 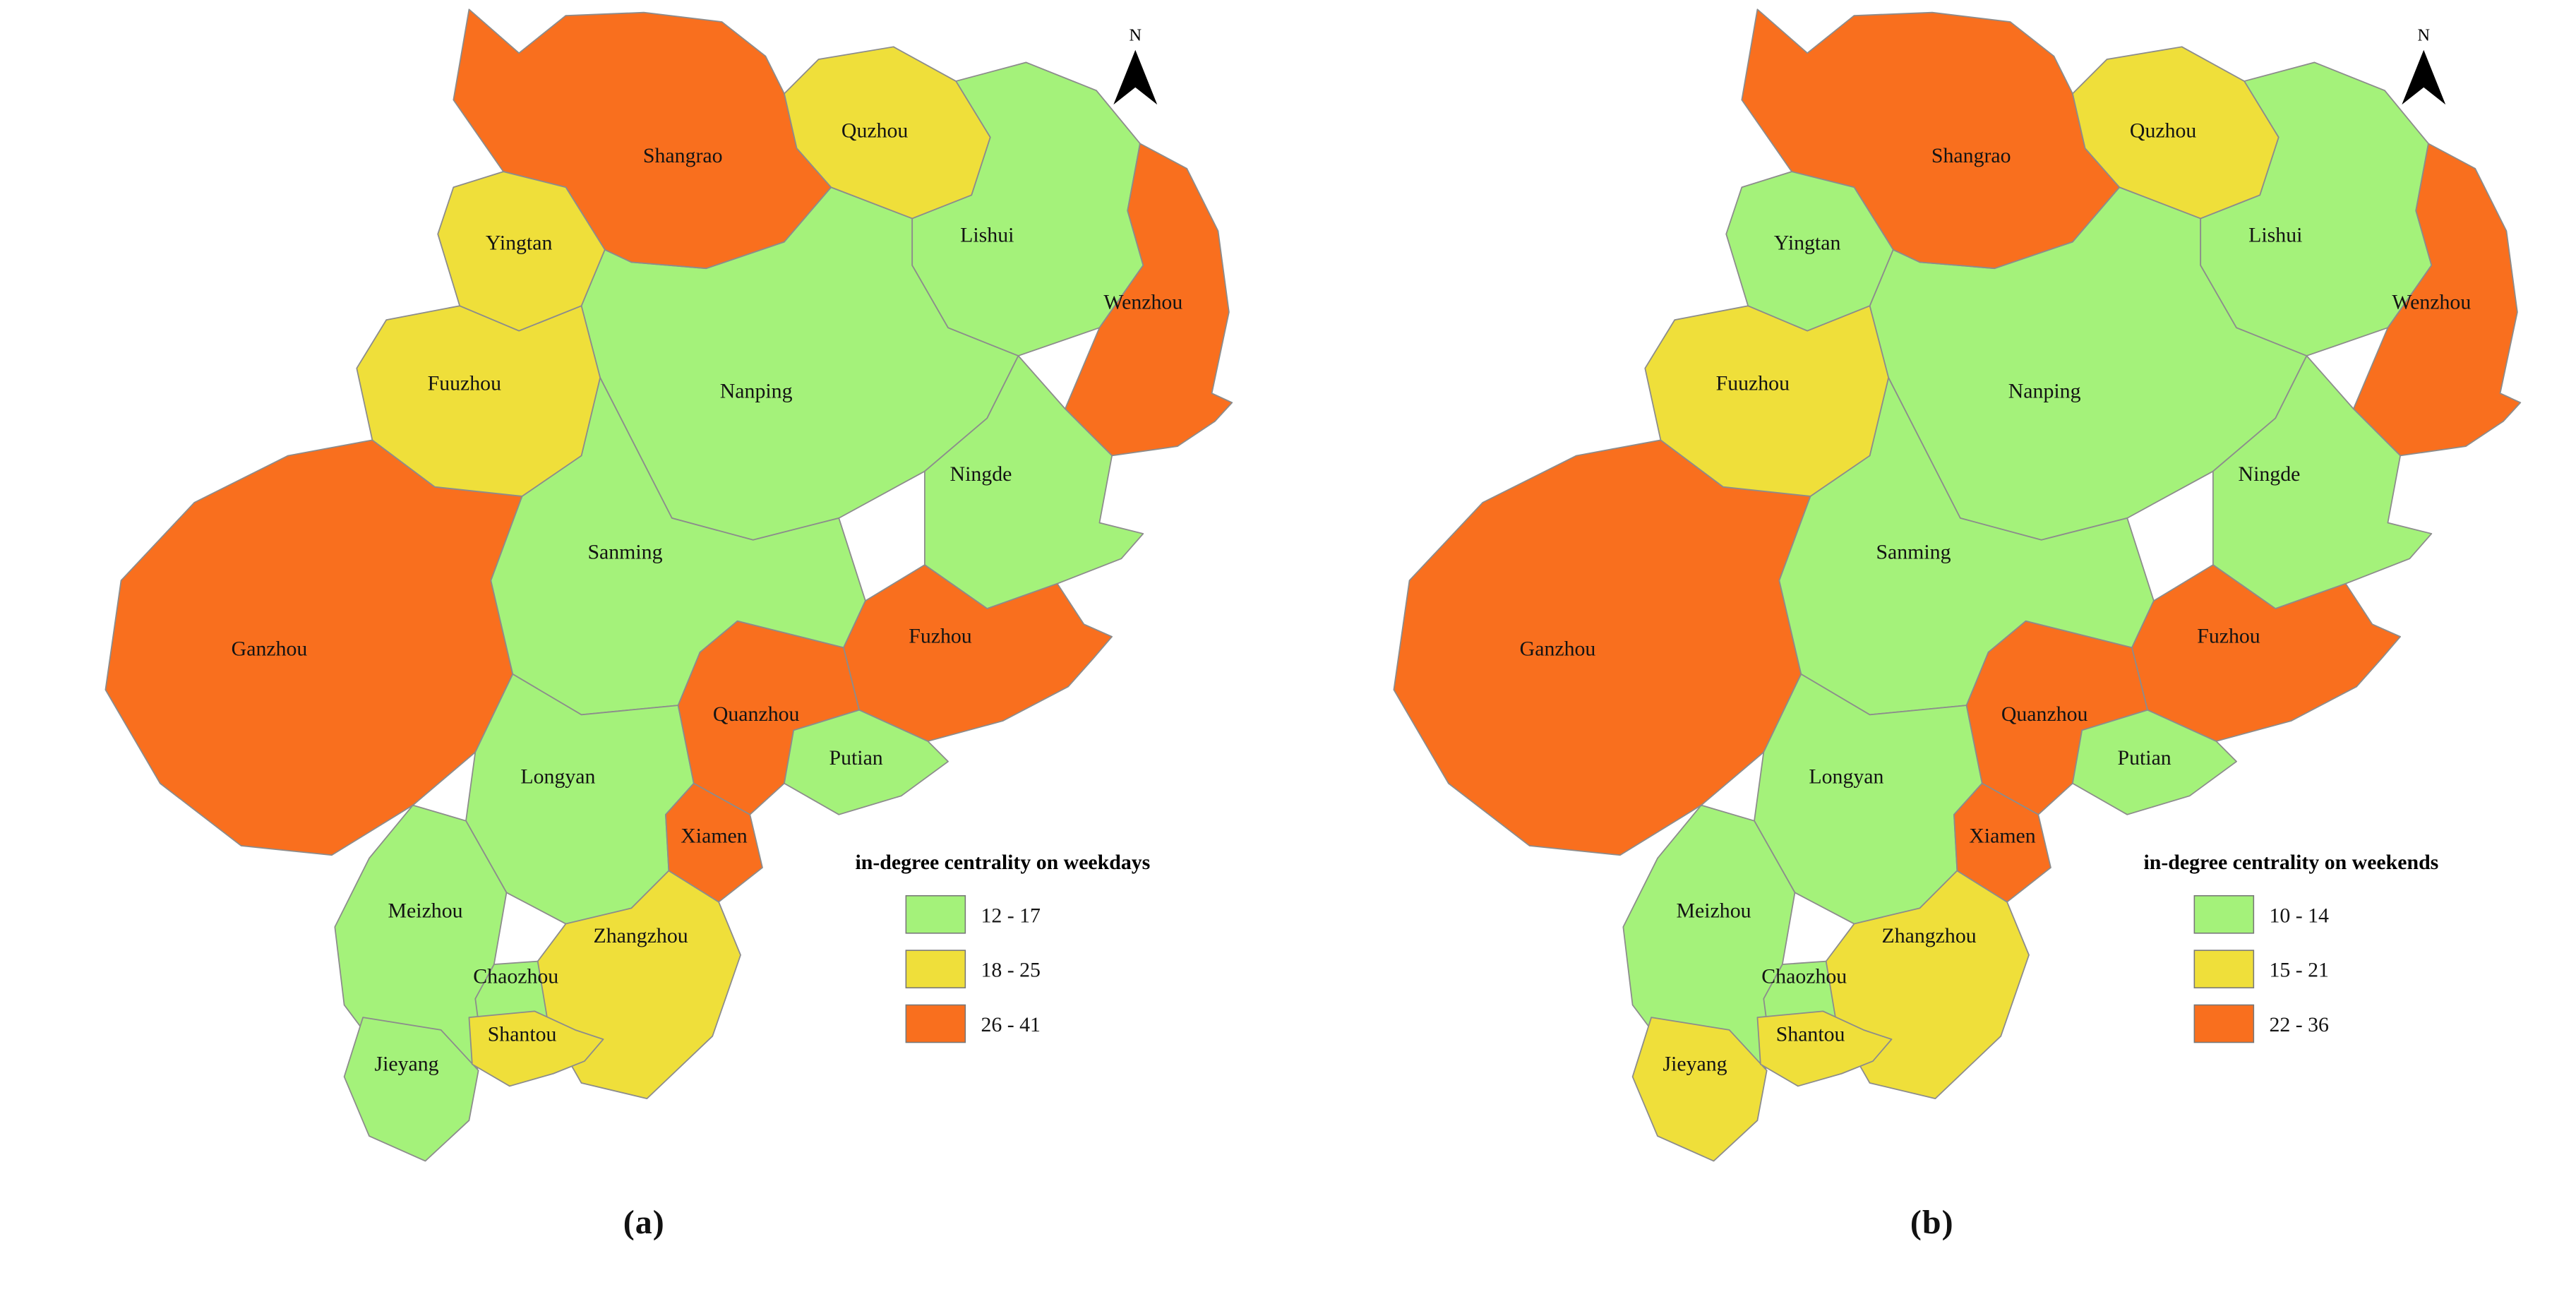 I want to click on legend-item-label: 26 - 41, so click(x=1011, y=1024).